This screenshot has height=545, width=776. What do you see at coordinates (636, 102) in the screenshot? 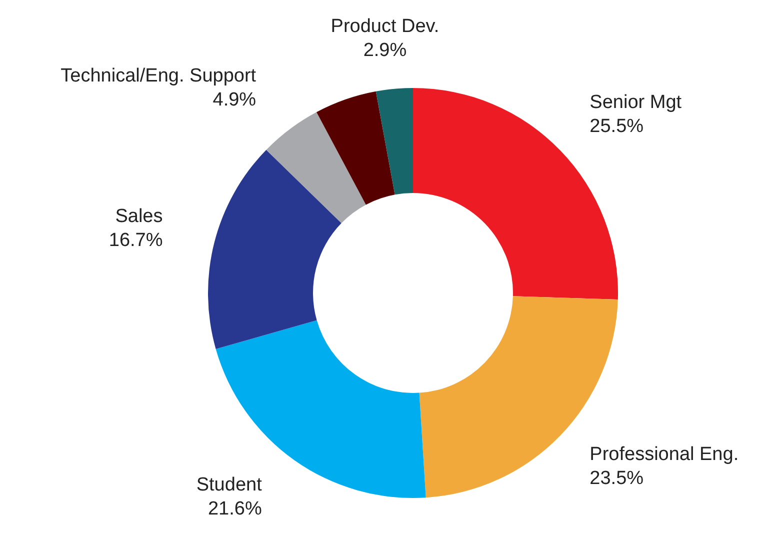
I see `slice-label: Senior Mgt` at bounding box center [636, 102].